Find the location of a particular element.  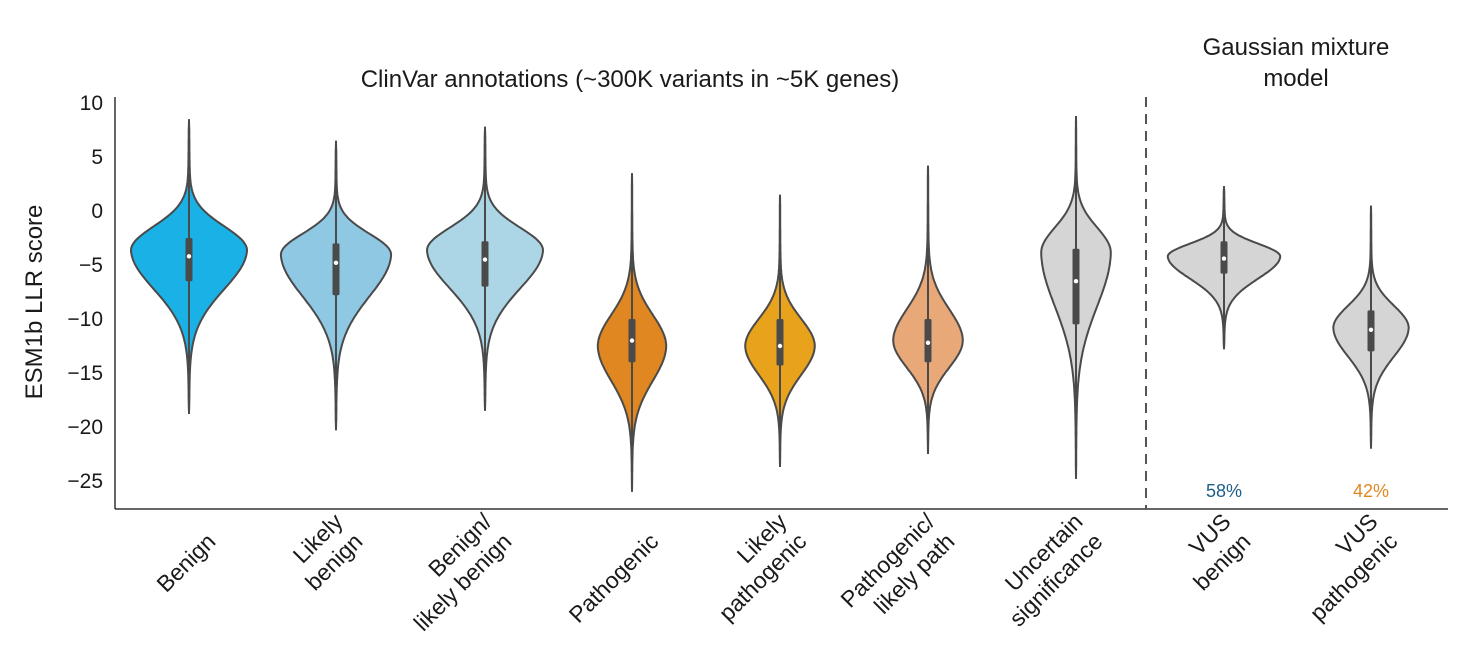

y-tick-label: −15 is located at coordinates (85, 373).